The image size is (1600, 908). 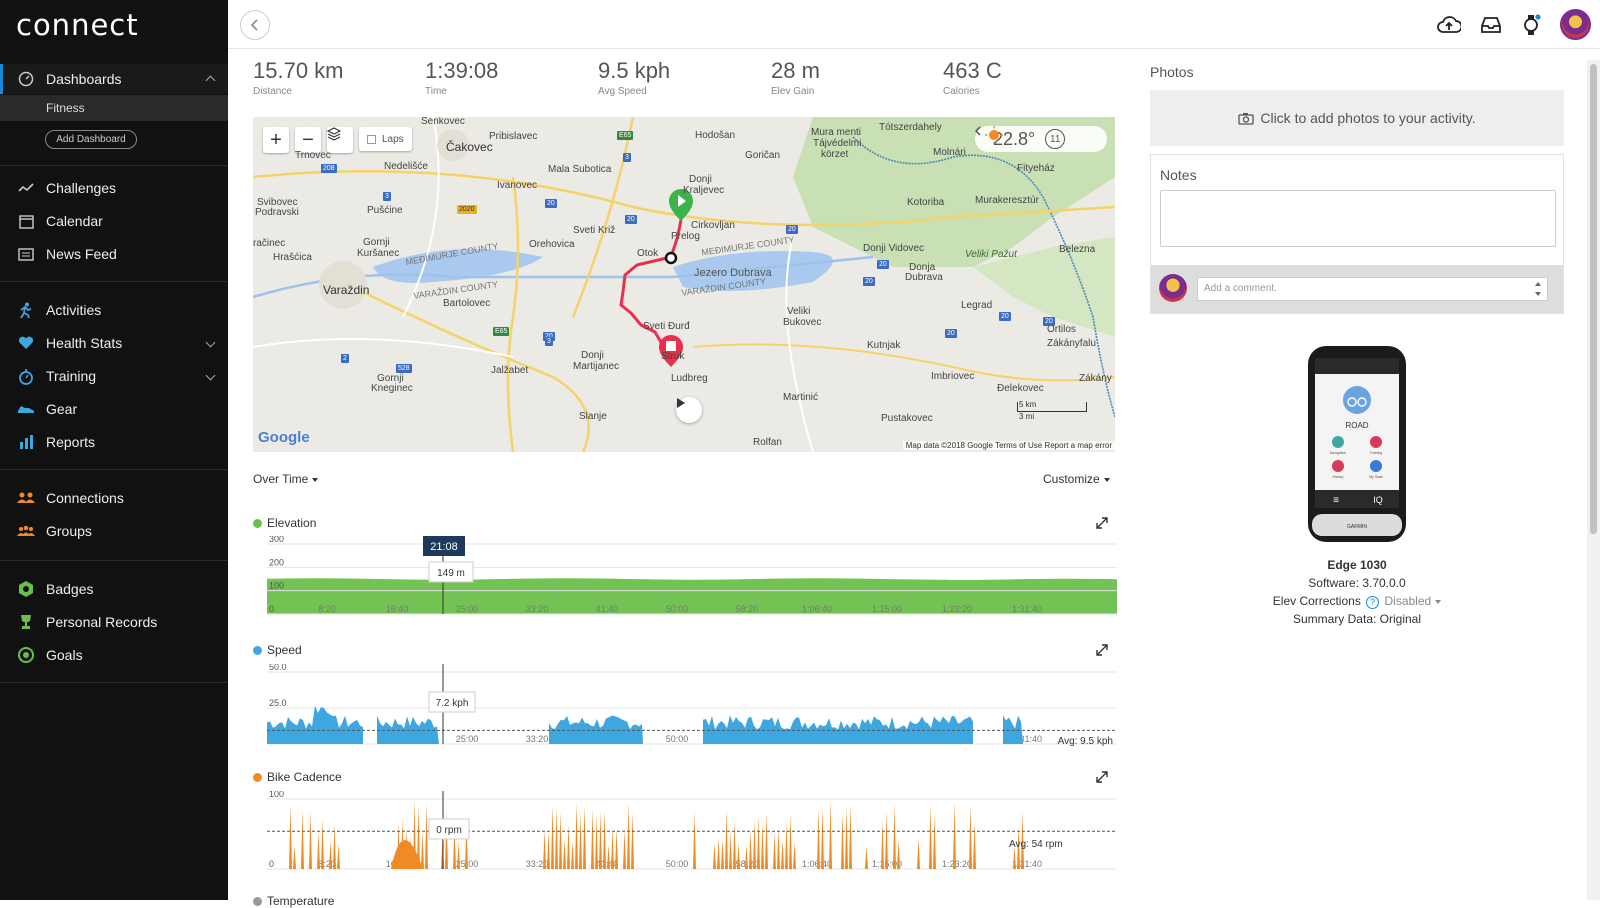 I want to click on map-label: Đelekovec, so click(x=1020, y=388).